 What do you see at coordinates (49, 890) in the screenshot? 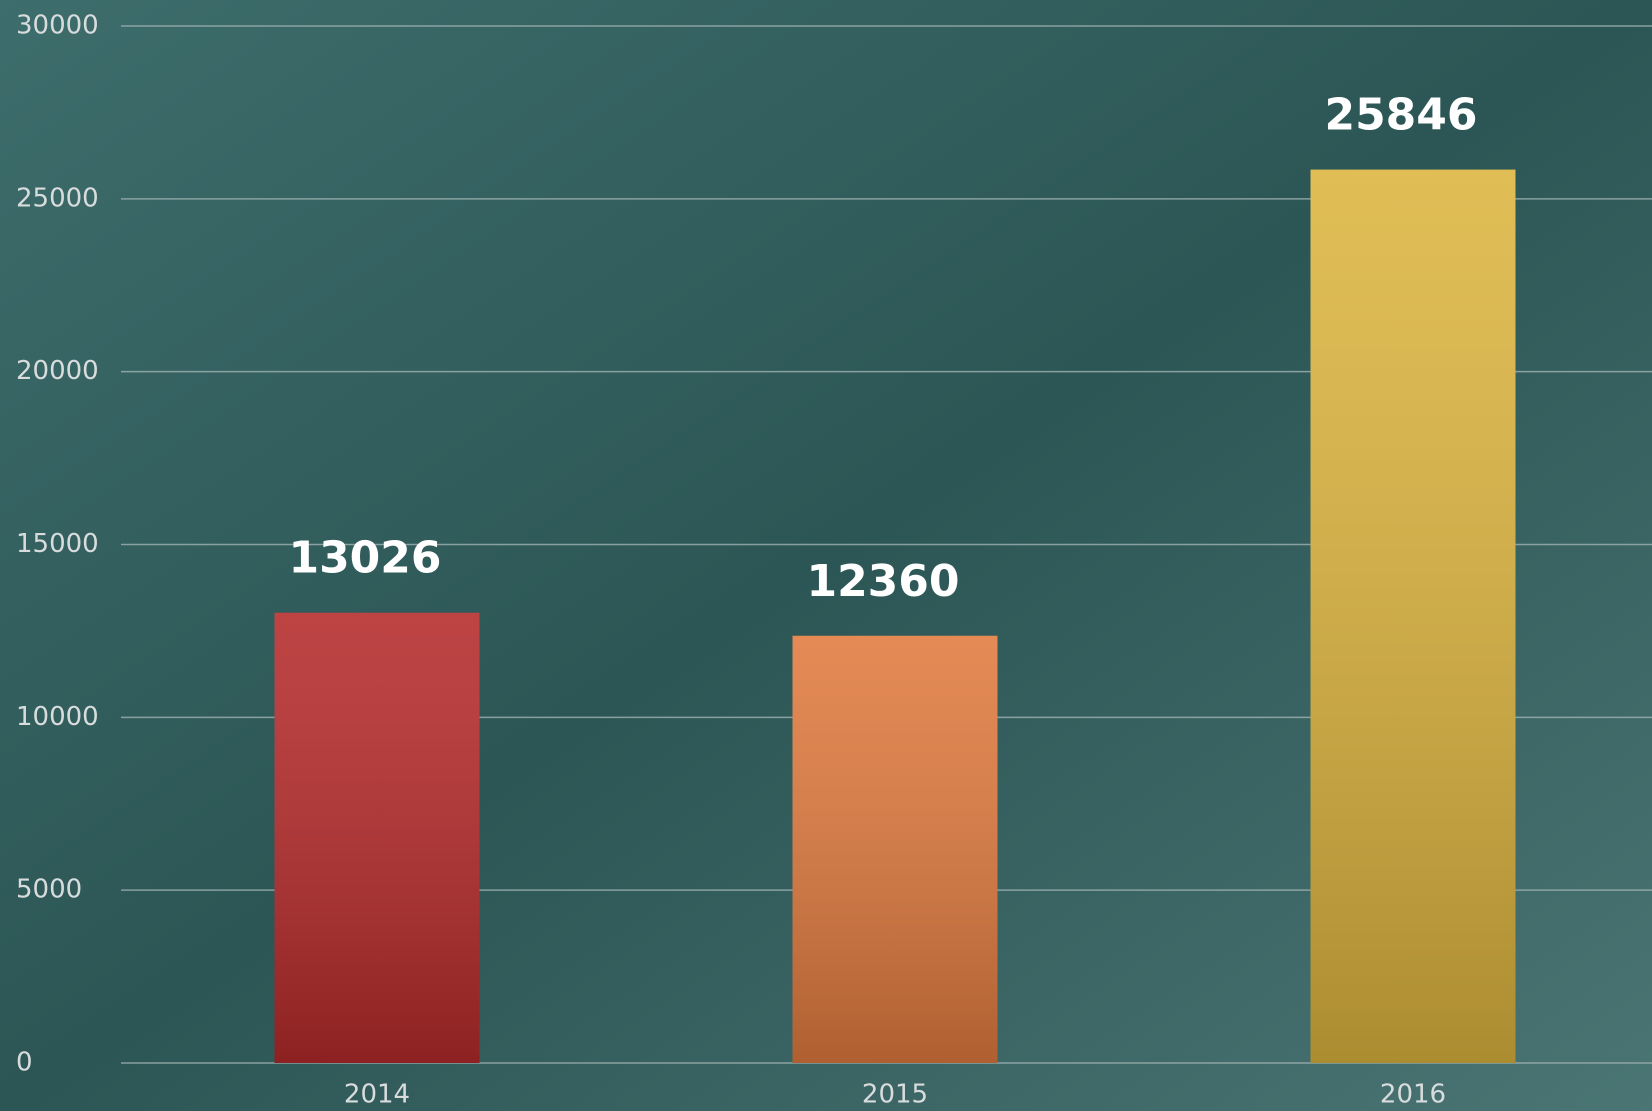
I see `y-tick-label: 5000` at bounding box center [49, 890].